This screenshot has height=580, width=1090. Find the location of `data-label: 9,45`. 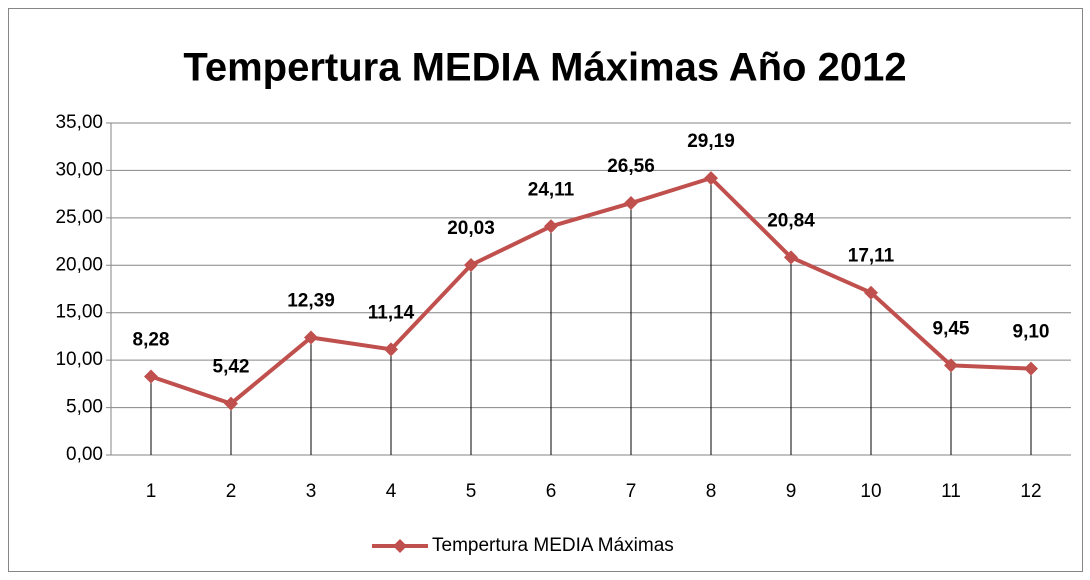

data-label: 9,45 is located at coordinates (951, 328).